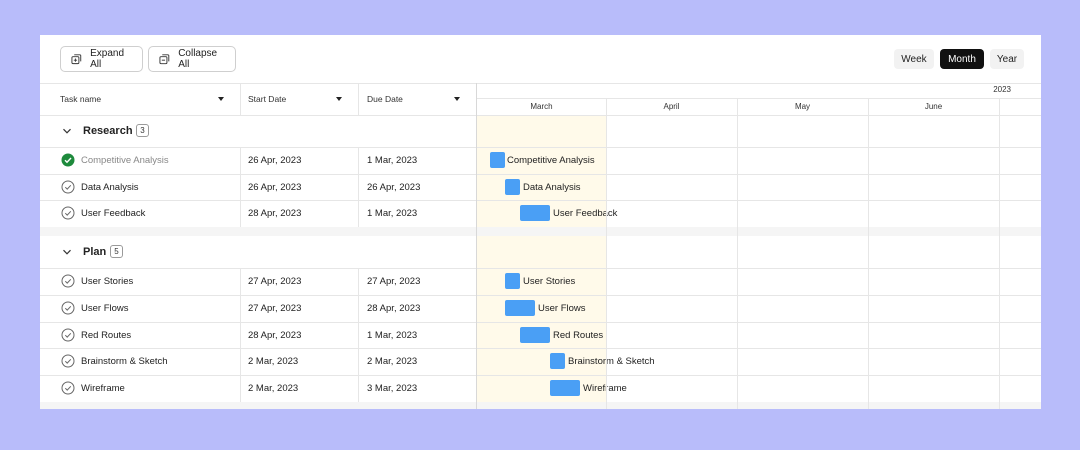 This screenshot has width=1080, height=450. Describe the element at coordinates (802, 106) in the screenshot. I see `month-may: May` at that location.